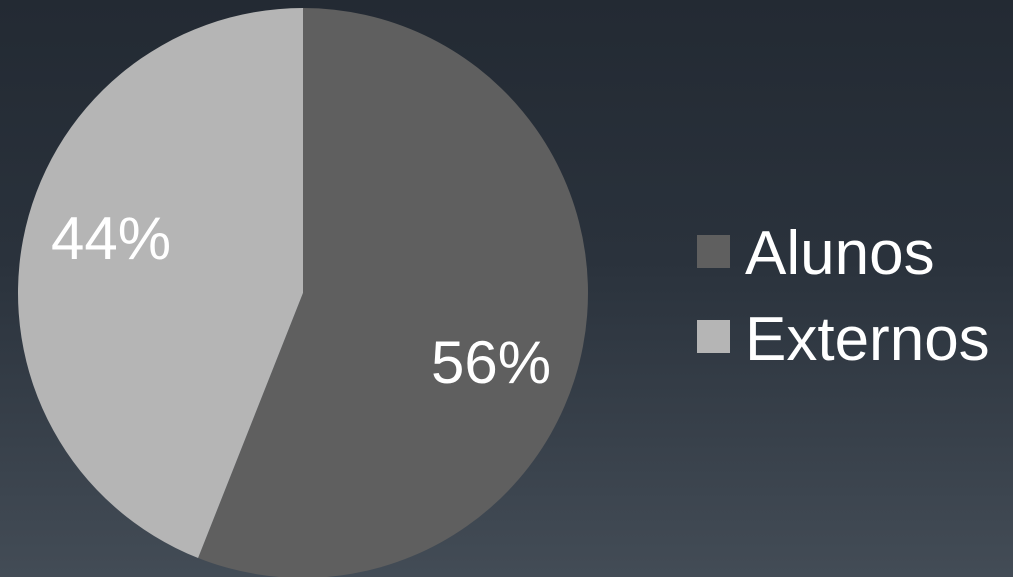 The width and height of the screenshot is (1013, 577). I want to click on legend-entry-externos: Externos, so click(843, 339).